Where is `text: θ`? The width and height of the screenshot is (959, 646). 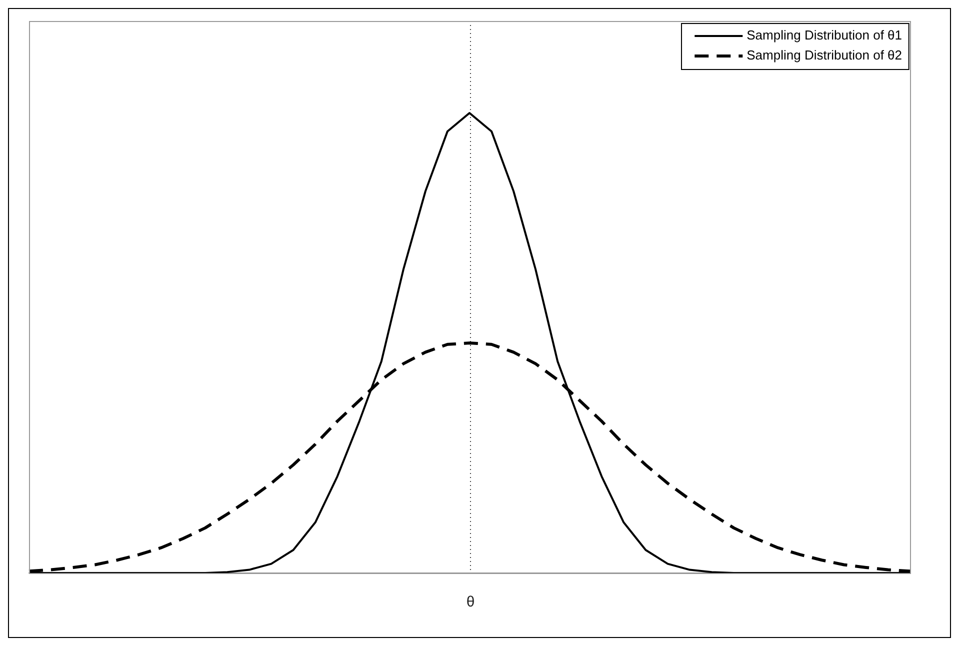 text: θ is located at coordinates (470, 602).